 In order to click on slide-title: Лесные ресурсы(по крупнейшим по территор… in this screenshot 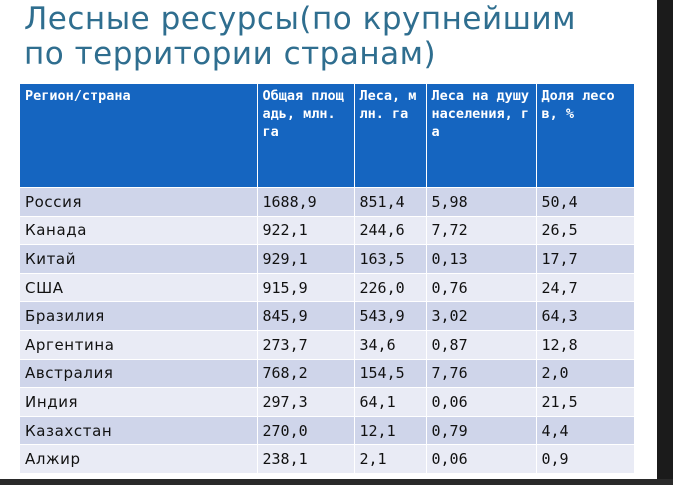, I will do `click(336, 37)`.